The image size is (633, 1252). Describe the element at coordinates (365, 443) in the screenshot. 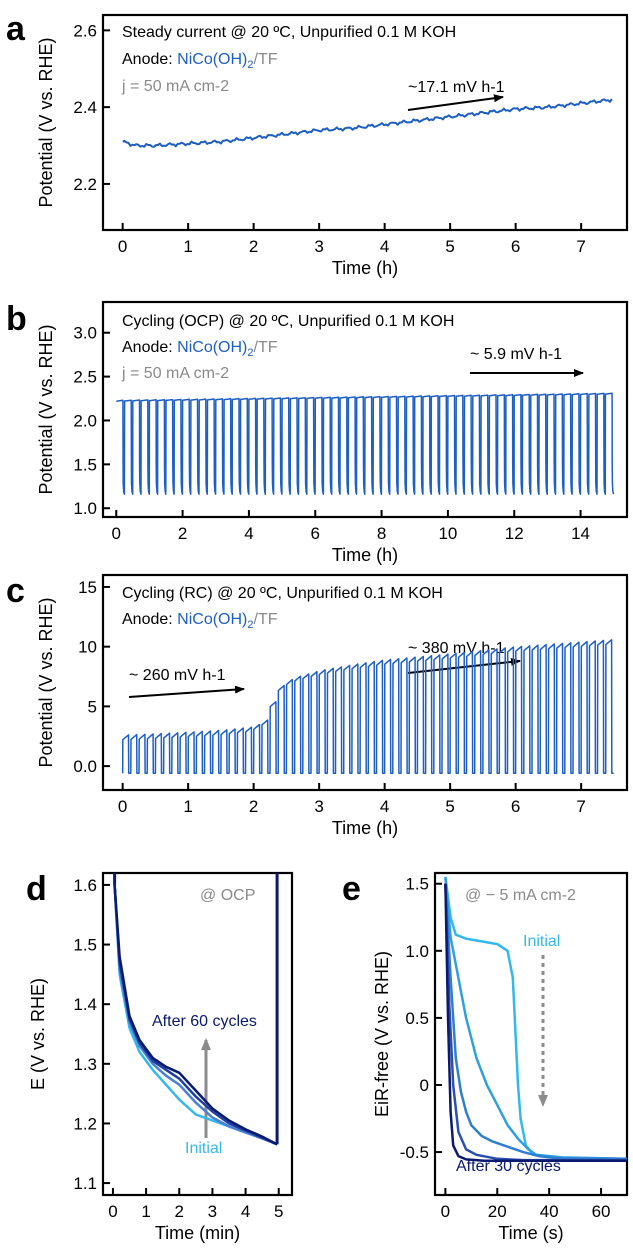

I see `series-cycling` at that location.